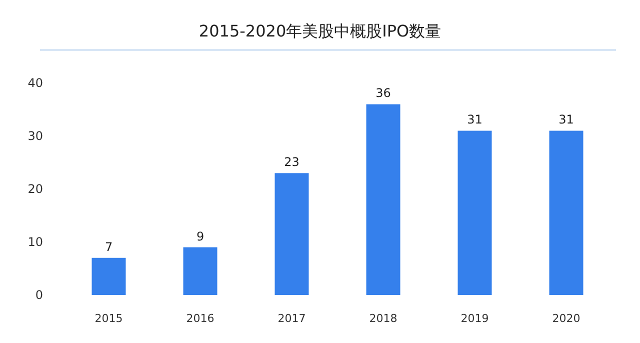 The height and width of the screenshot is (343, 640). Describe the element at coordinates (35, 189) in the screenshot. I see `y-tick-label: 20` at that location.